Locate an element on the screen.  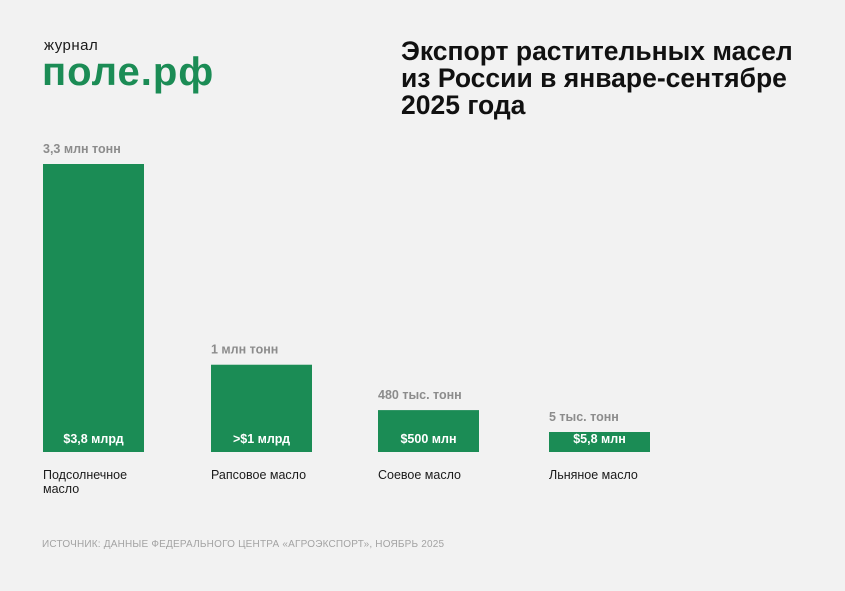
value-label: 1 млн тонн is located at coordinates (244, 350).